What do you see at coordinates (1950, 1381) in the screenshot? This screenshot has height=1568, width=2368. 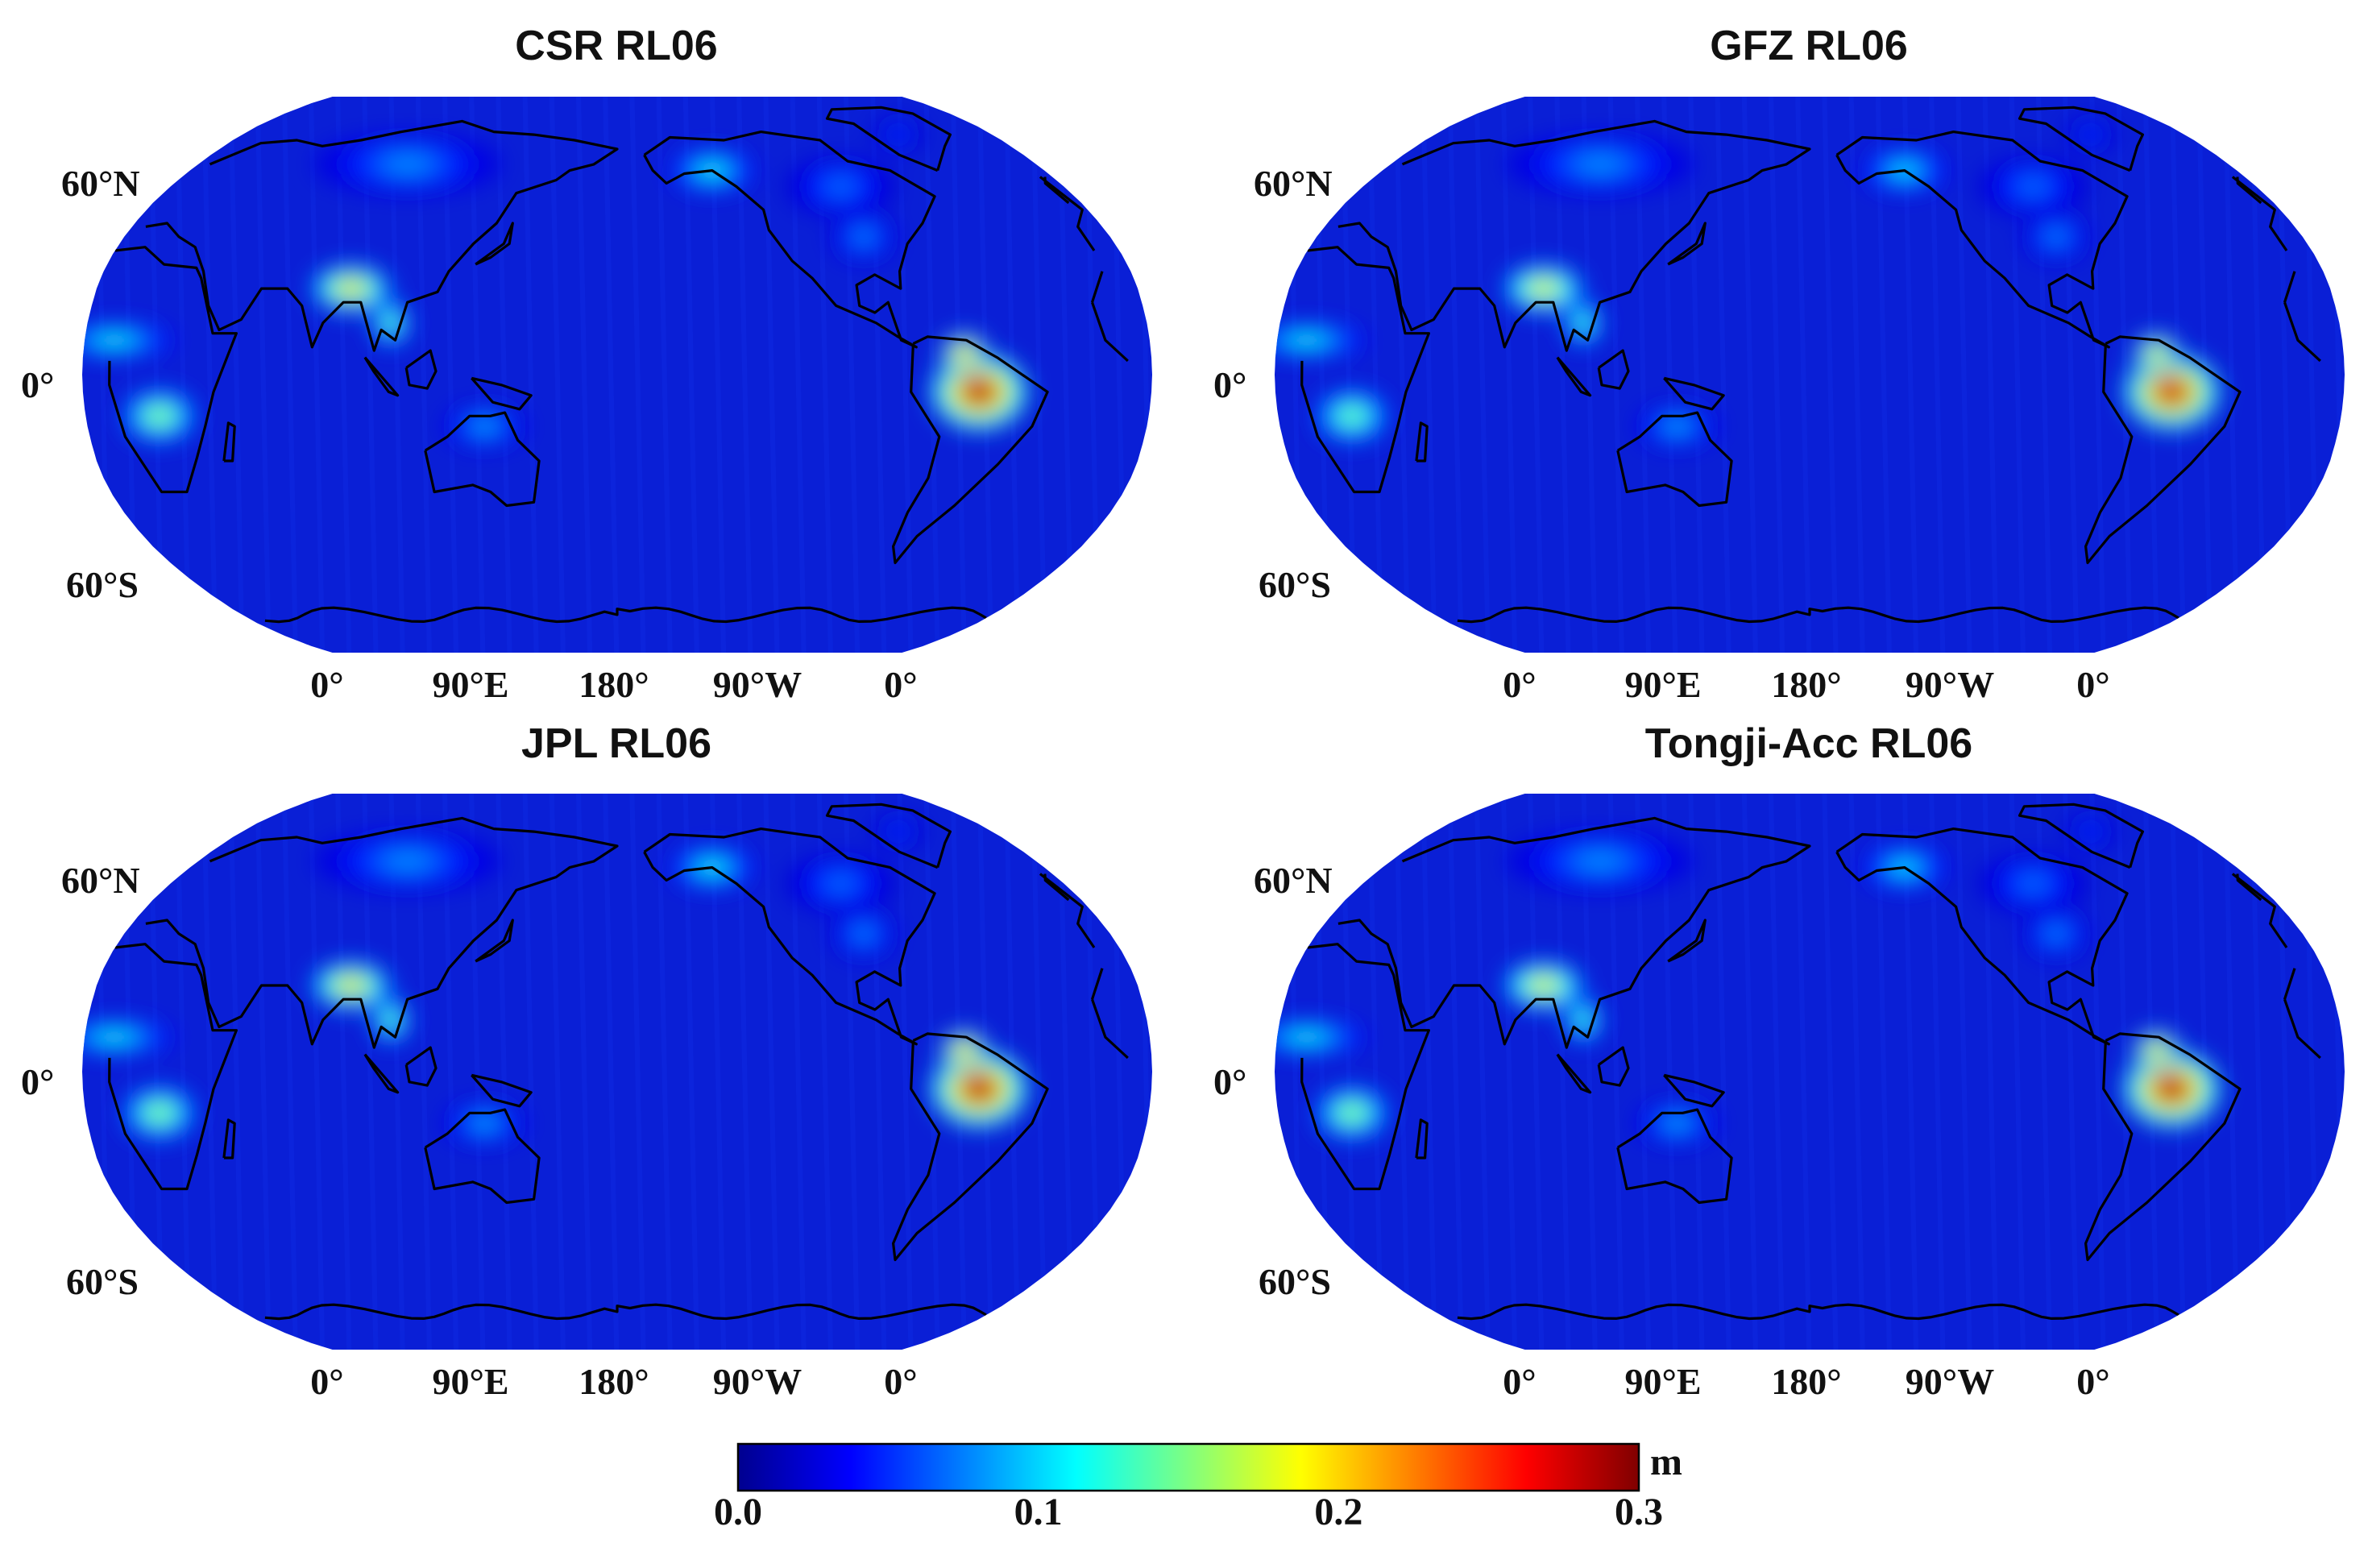 I see `lon-tick-90w: 90°W` at bounding box center [1950, 1381].